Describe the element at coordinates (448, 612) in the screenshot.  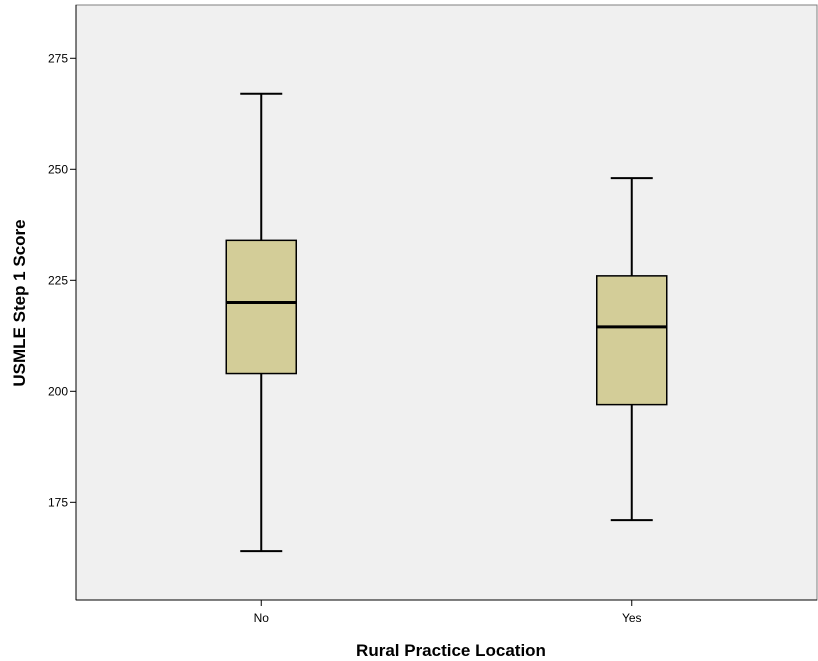
I see `x-axis-ticks: No Yes` at that location.